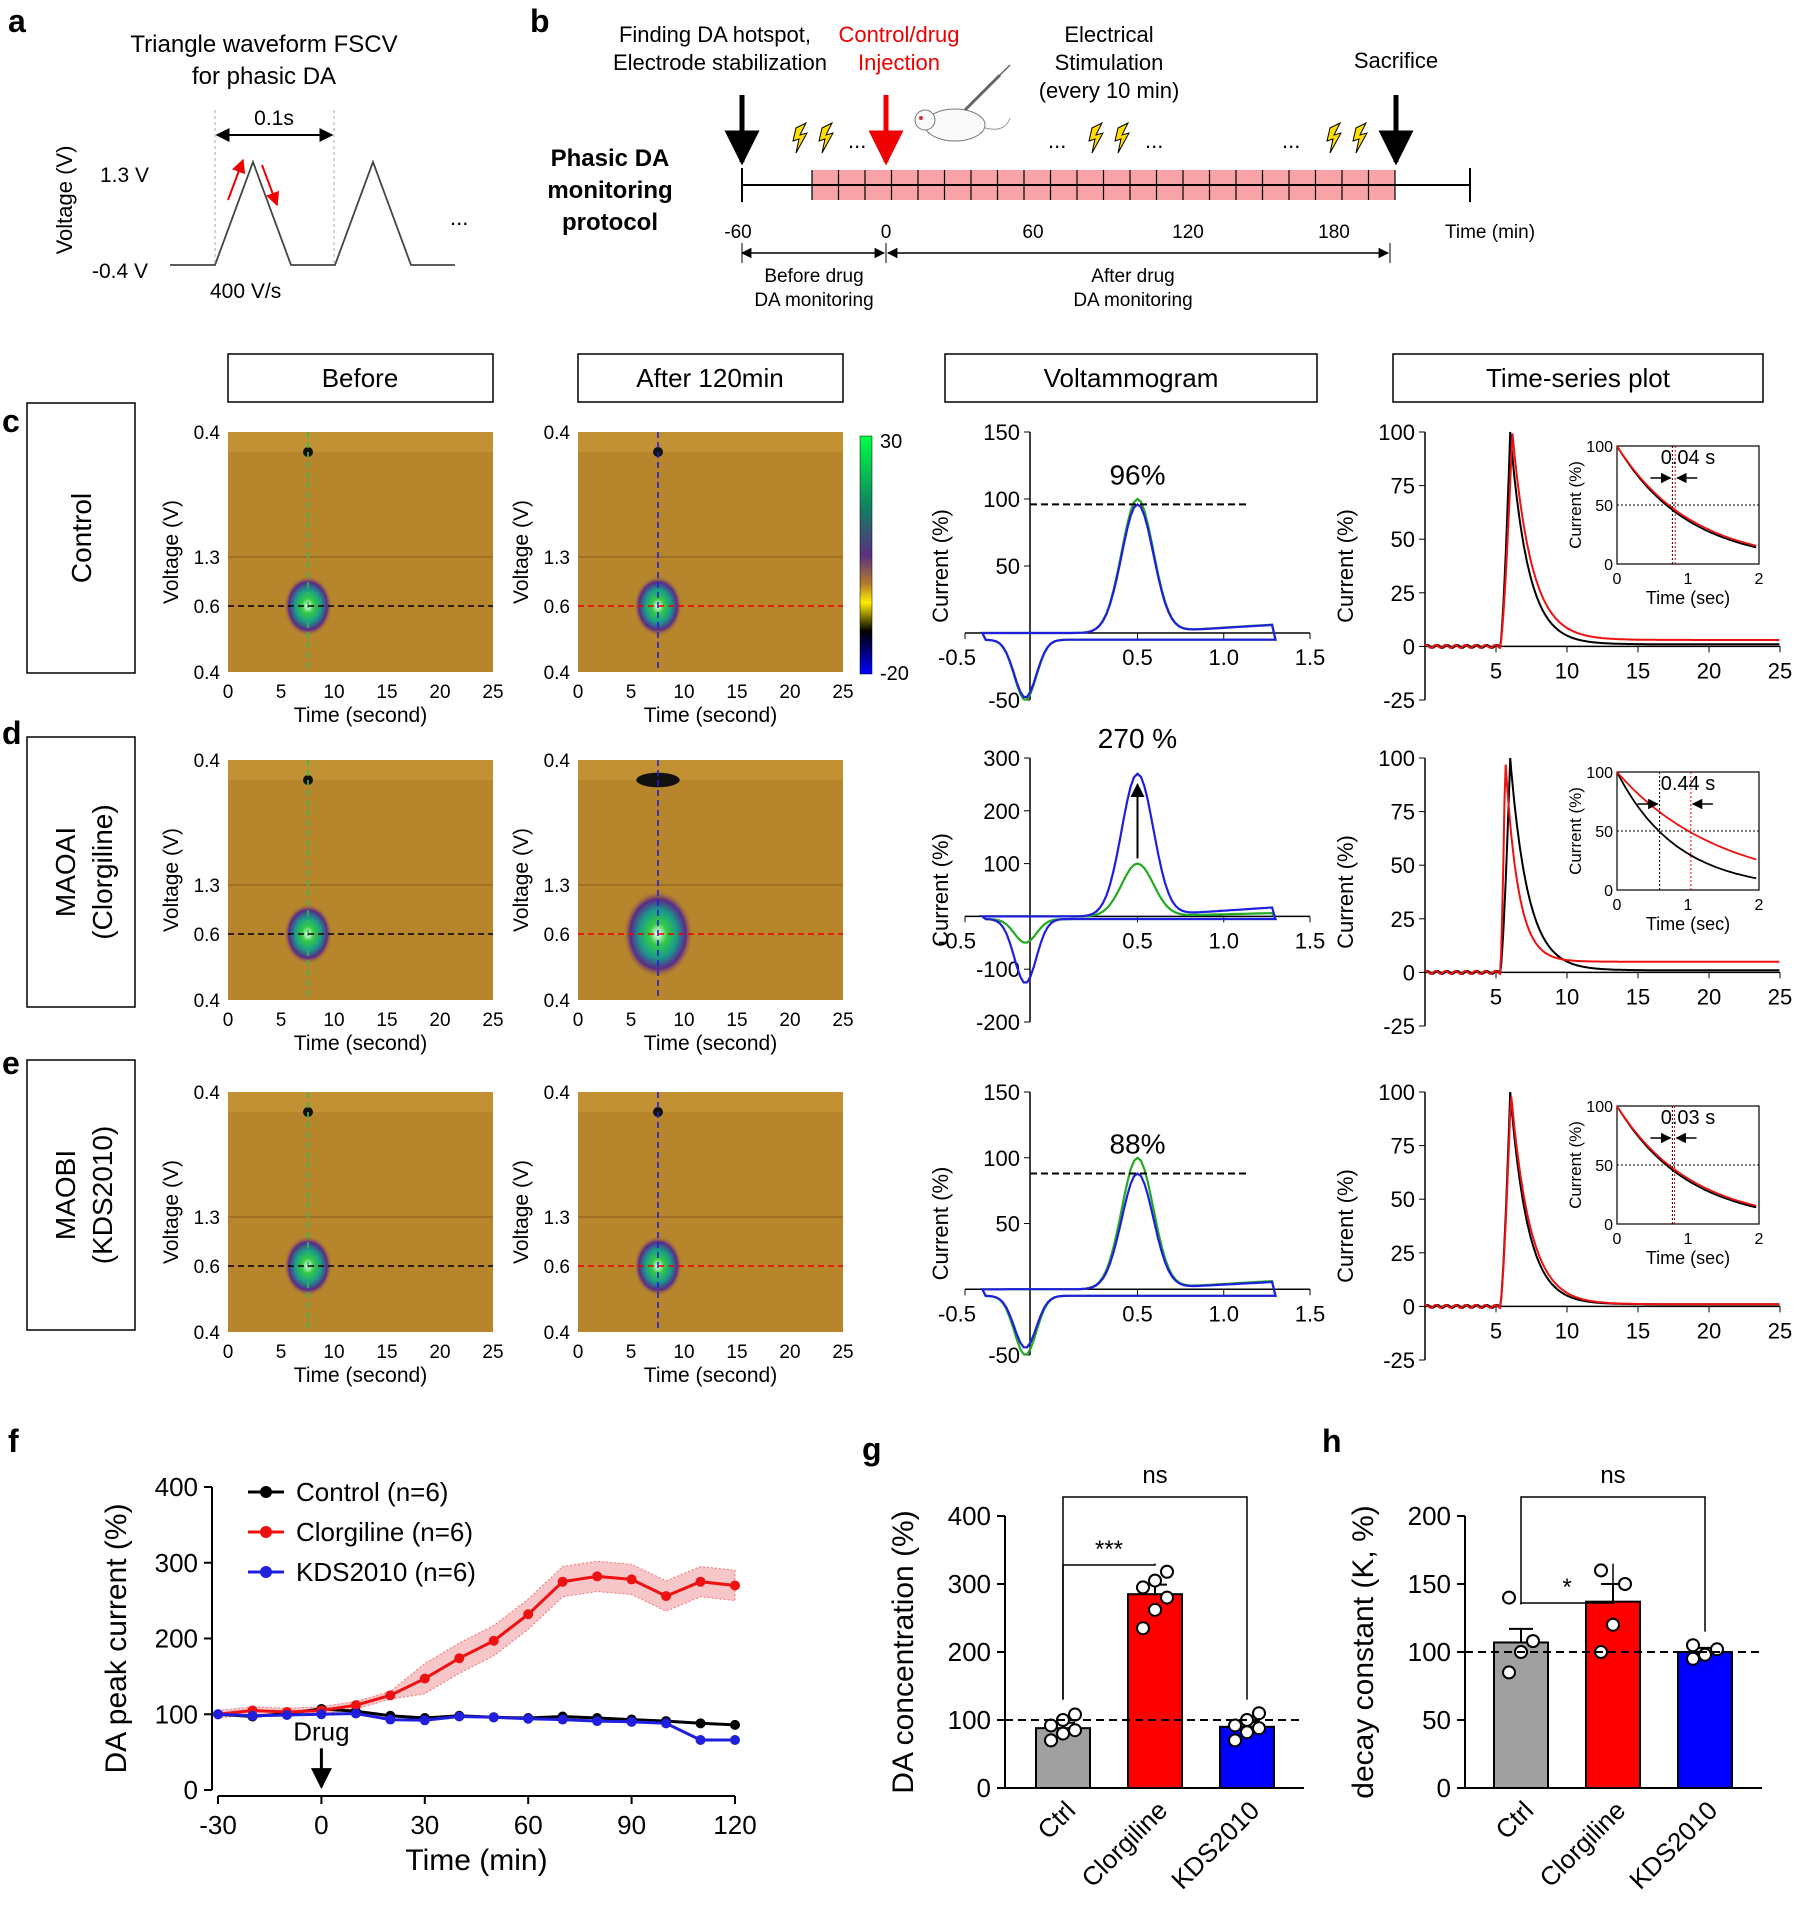 The image size is (1796, 1910). What do you see at coordinates (270, 185) in the screenshot?
I see `scan-down-arrow` at bounding box center [270, 185].